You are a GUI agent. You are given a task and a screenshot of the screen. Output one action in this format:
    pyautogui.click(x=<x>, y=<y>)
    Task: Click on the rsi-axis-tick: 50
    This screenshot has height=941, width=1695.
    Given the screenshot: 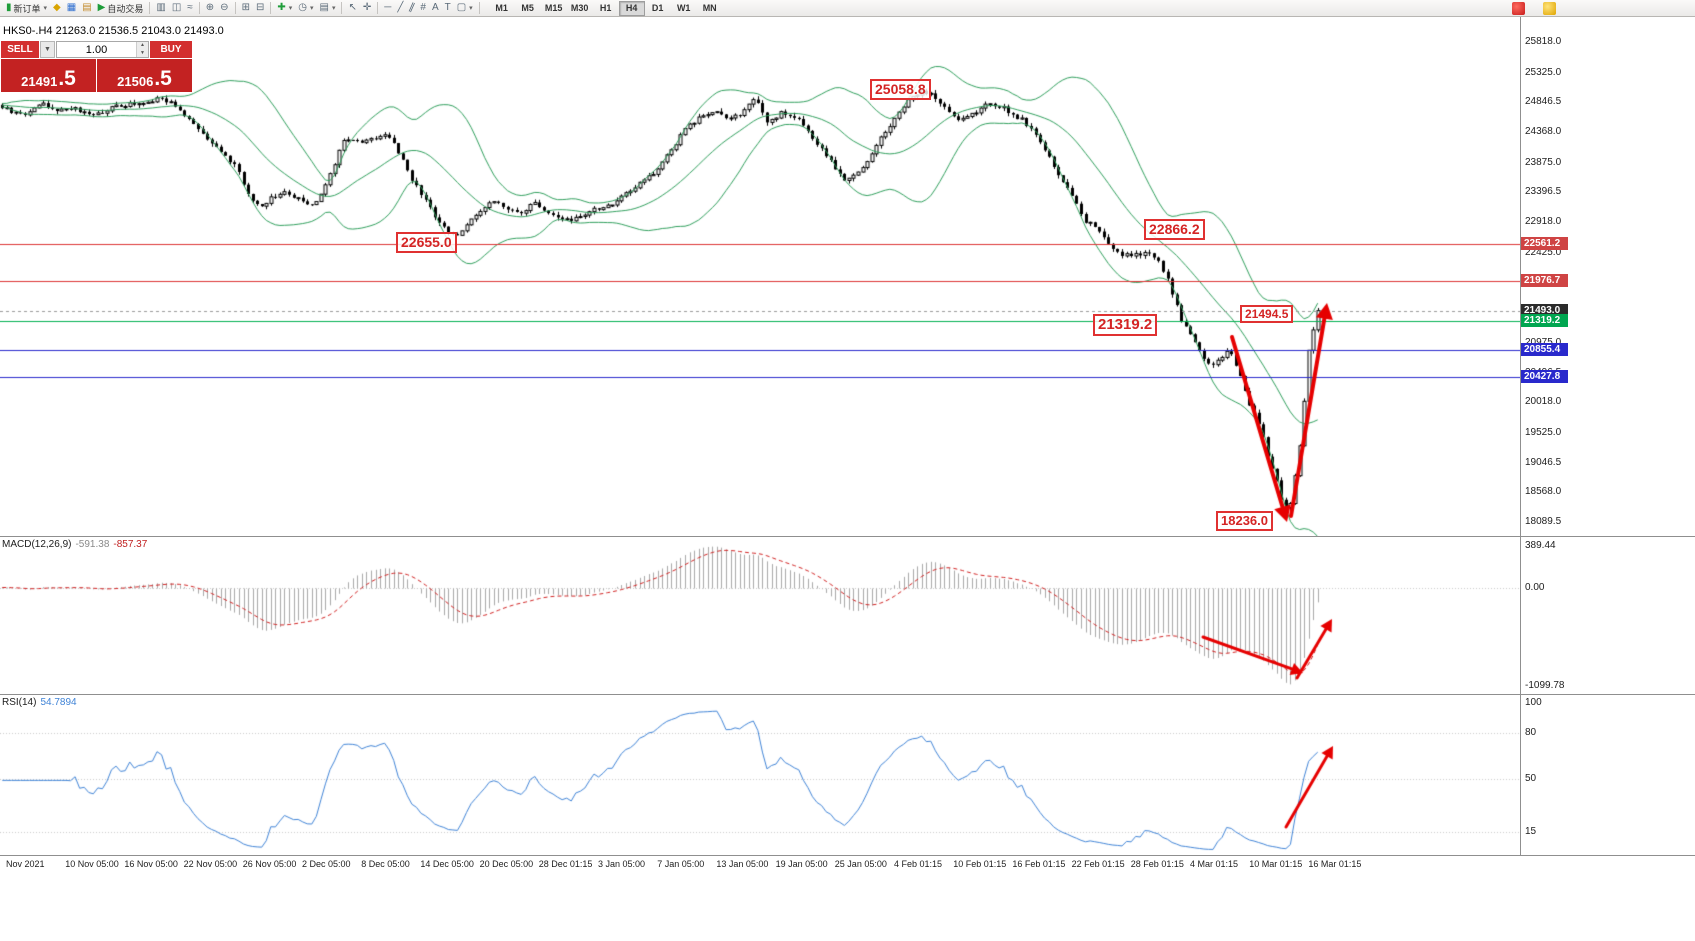 What is the action you would take?
    pyautogui.click(x=1531, y=778)
    